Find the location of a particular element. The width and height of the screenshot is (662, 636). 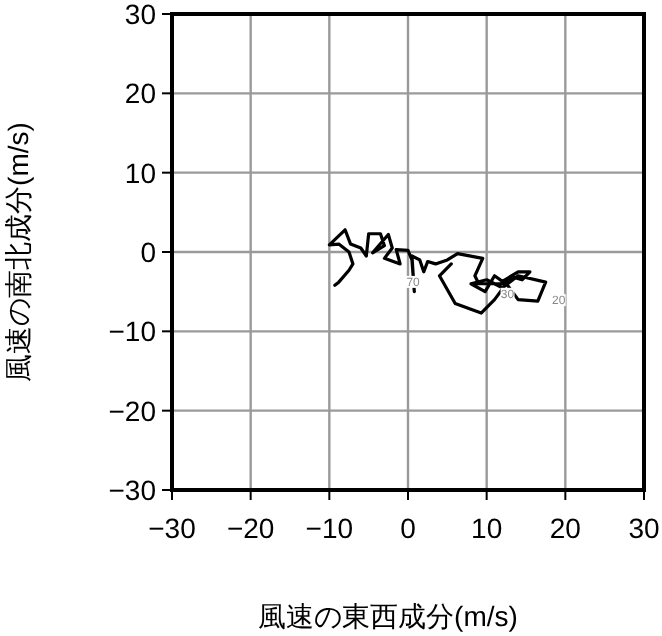

x-tick-label: −30 is located at coordinates (172, 528).